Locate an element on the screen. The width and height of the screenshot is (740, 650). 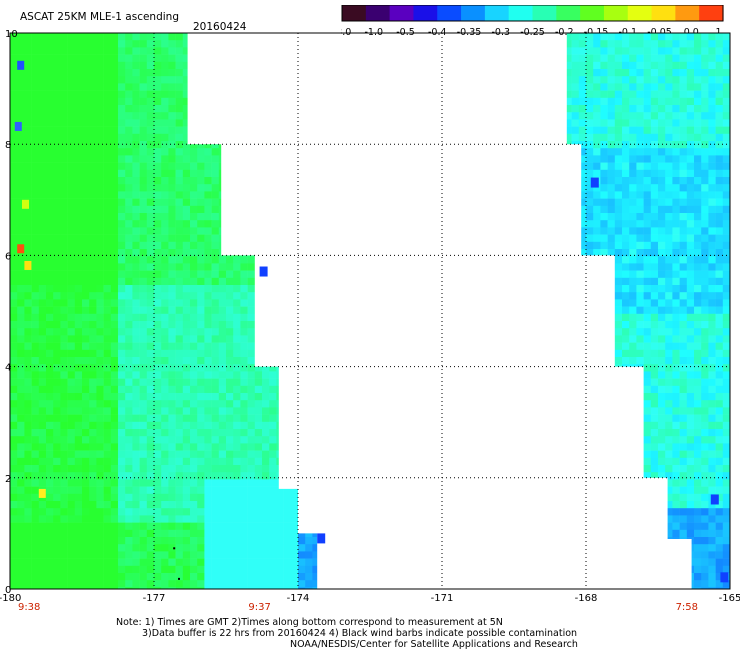
pass-time-label: 9:38 is located at coordinates (29, 607).